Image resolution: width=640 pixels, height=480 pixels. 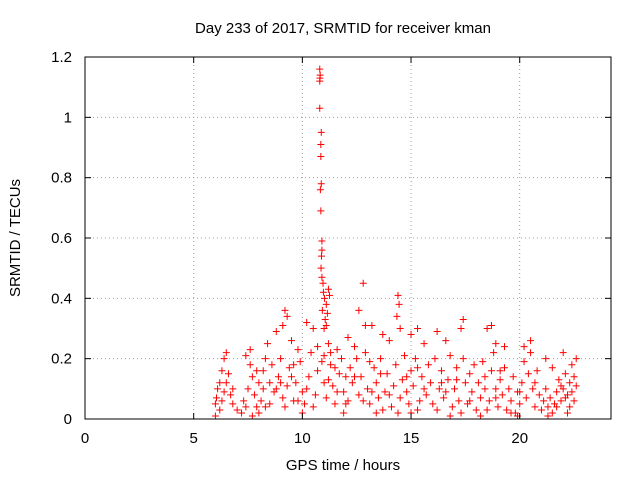 I want to click on y-axis-label: SRMTID / TECUs, so click(x=15, y=238).